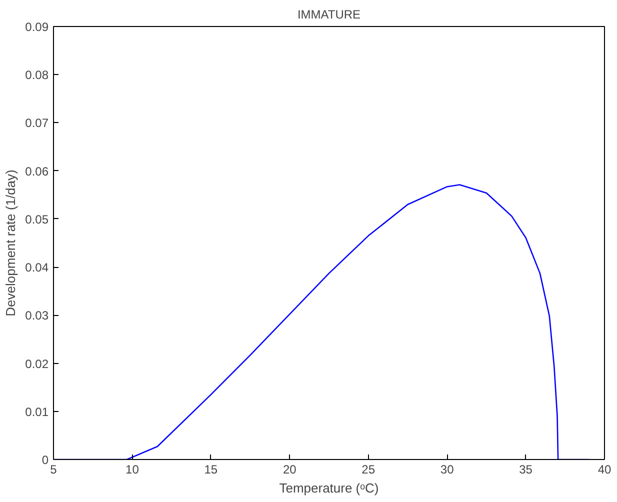  I want to click on y-tick-label: 0.02, so click(37, 363).